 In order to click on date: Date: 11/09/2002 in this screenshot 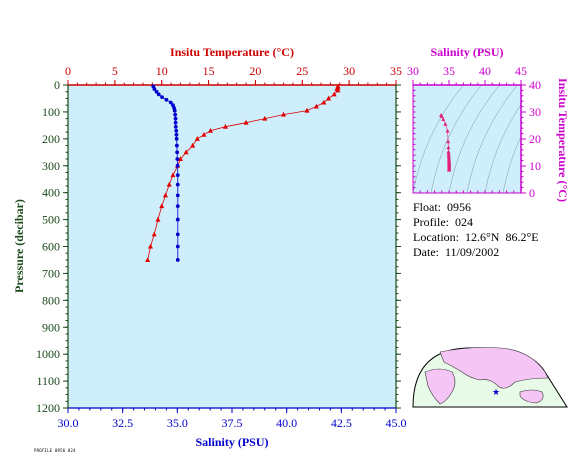, I will do `click(456, 252)`.